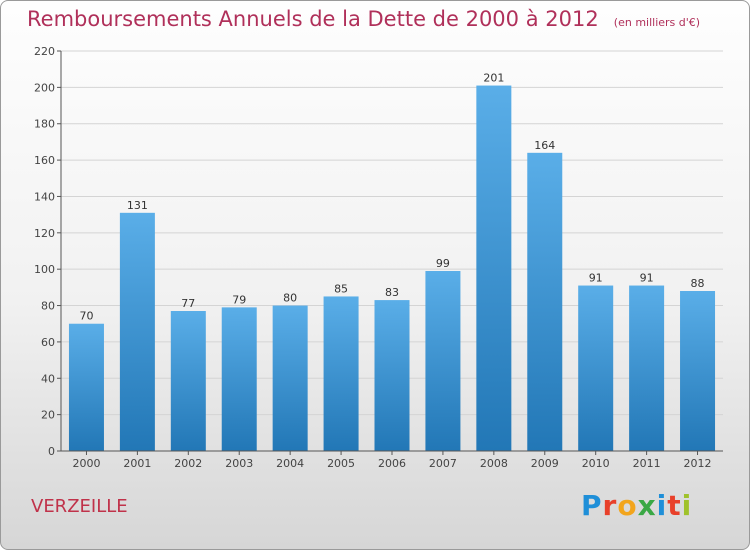  What do you see at coordinates (392, 292) in the screenshot?
I see `data-label: 83` at bounding box center [392, 292].